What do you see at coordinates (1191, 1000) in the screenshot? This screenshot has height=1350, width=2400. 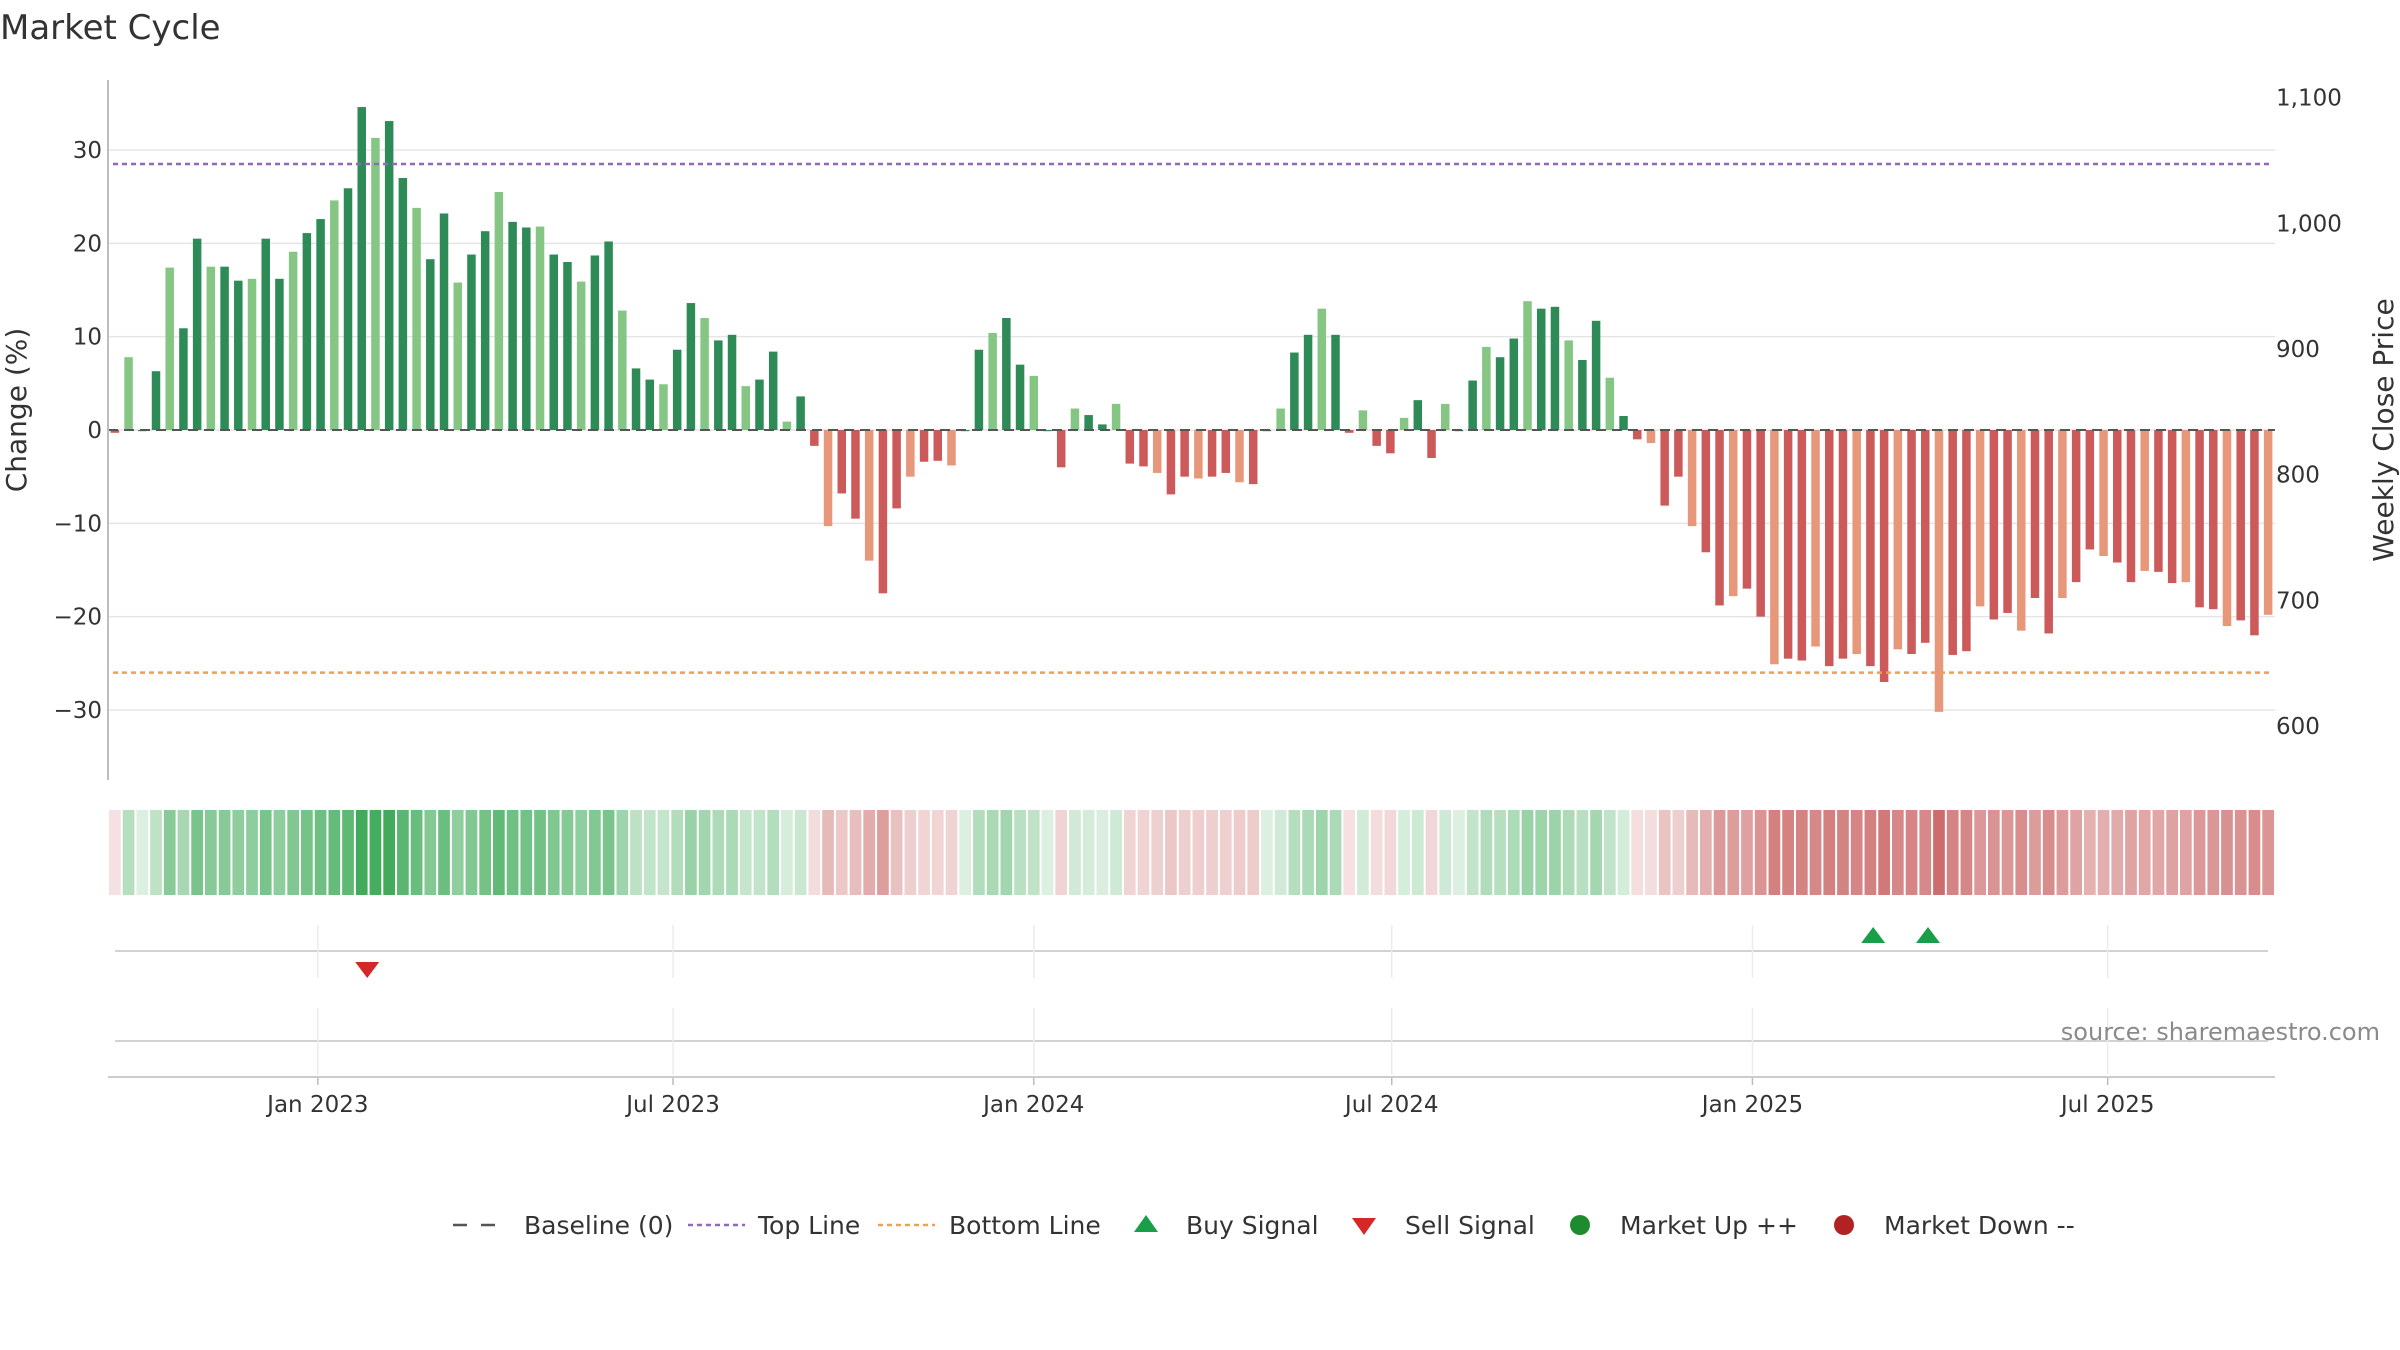 I see `signal-panel` at bounding box center [1191, 1000].